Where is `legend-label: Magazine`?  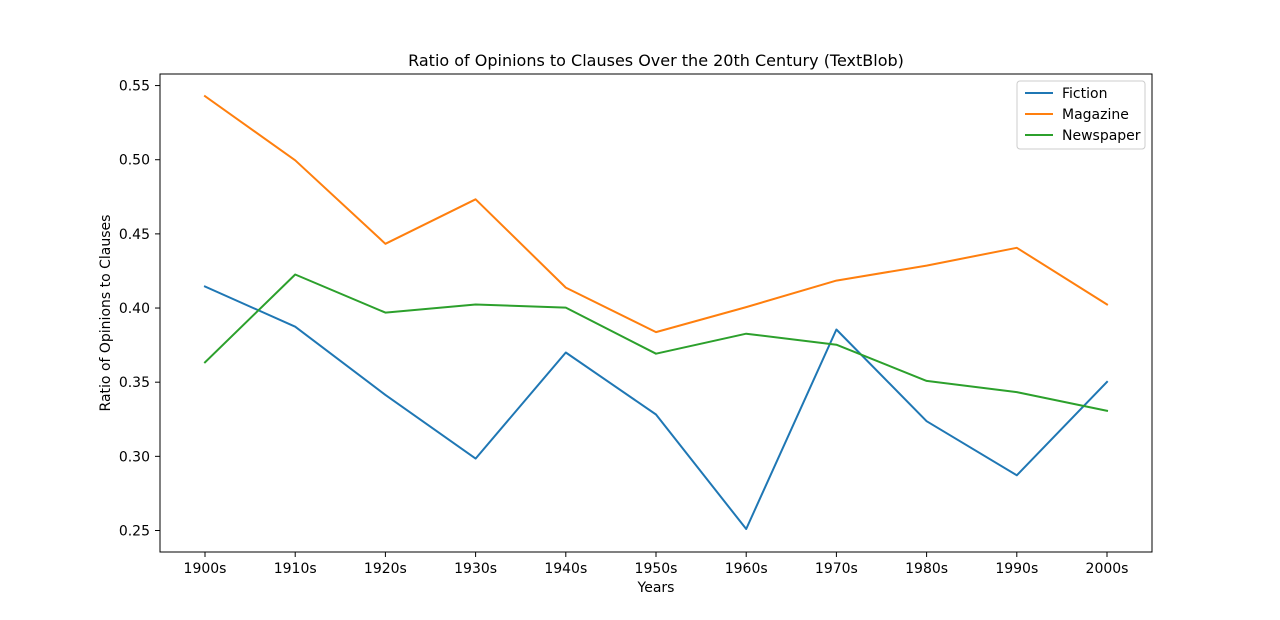 legend-label: Magazine is located at coordinates (1095, 115).